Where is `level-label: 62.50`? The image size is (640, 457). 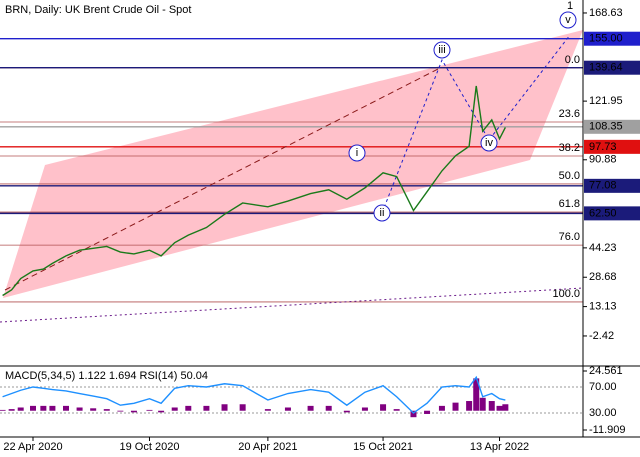 level-label: 62.50 is located at coordinates (603, 213).